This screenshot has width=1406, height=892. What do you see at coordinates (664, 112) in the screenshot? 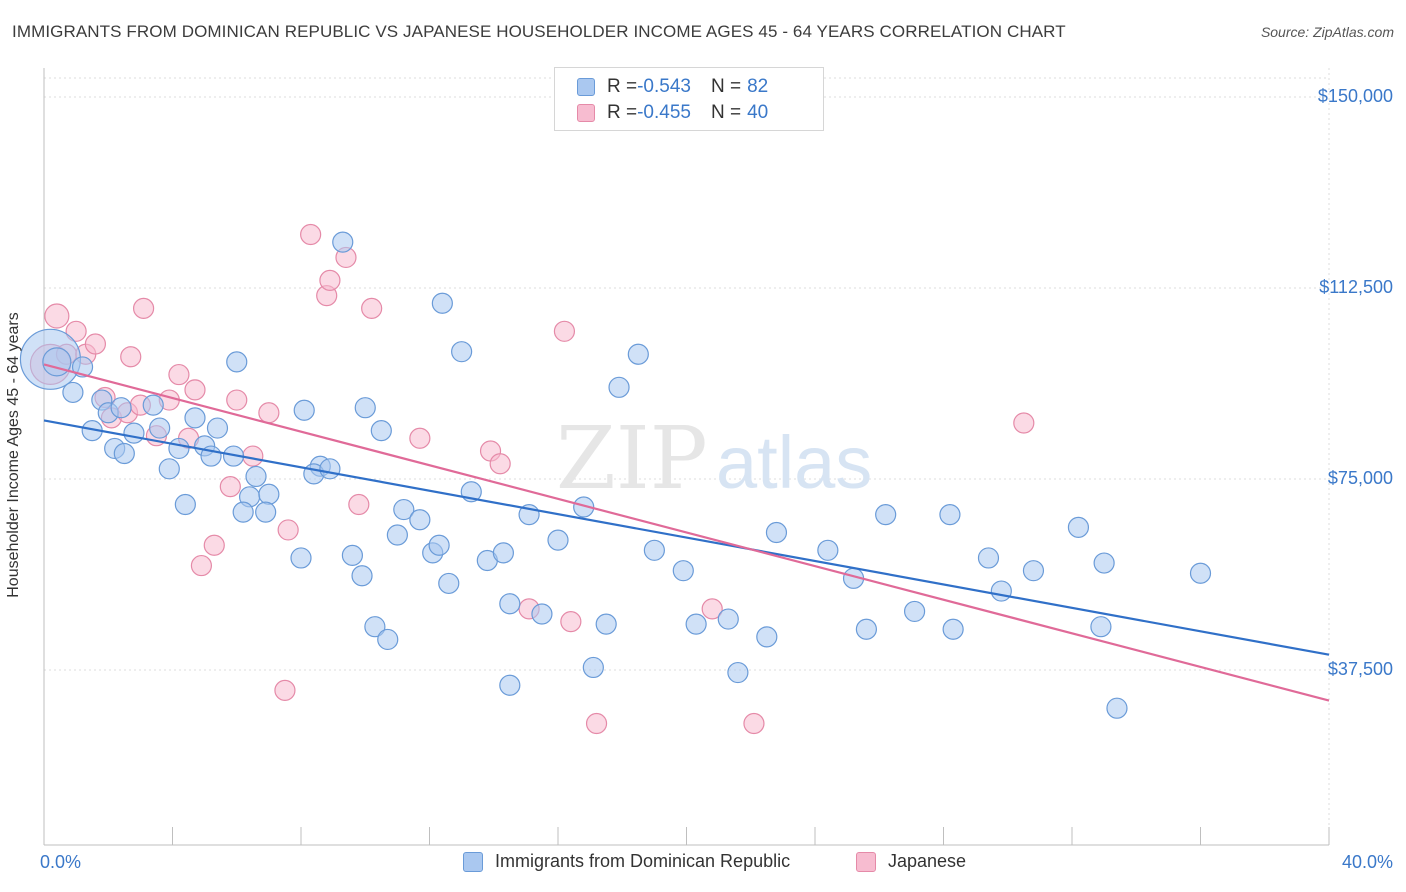
I see `legend-r-value: -0.455` at bounding box center [664, 112].